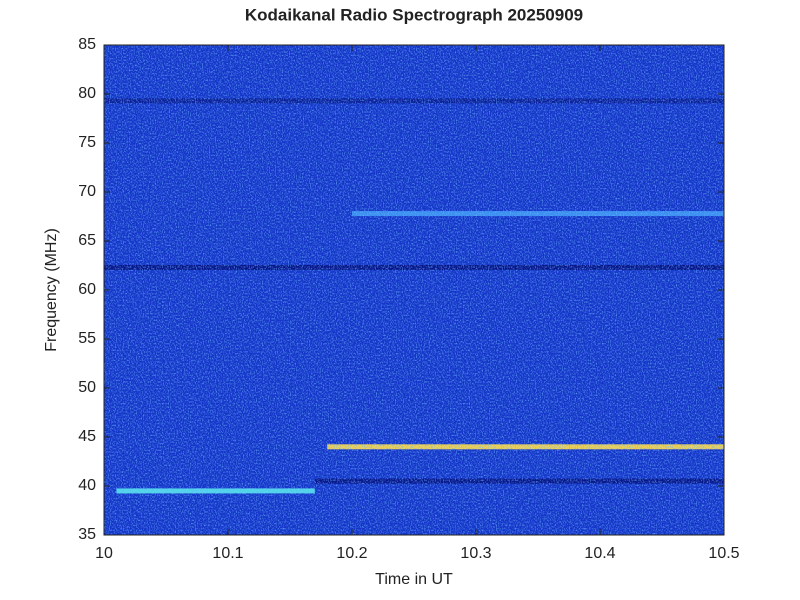 The image size is (800, 600). What do you see at coordinates (723, 553) in the screenshot?
I see `x-tick-label: 10.5` at bounding box center [723, 553].